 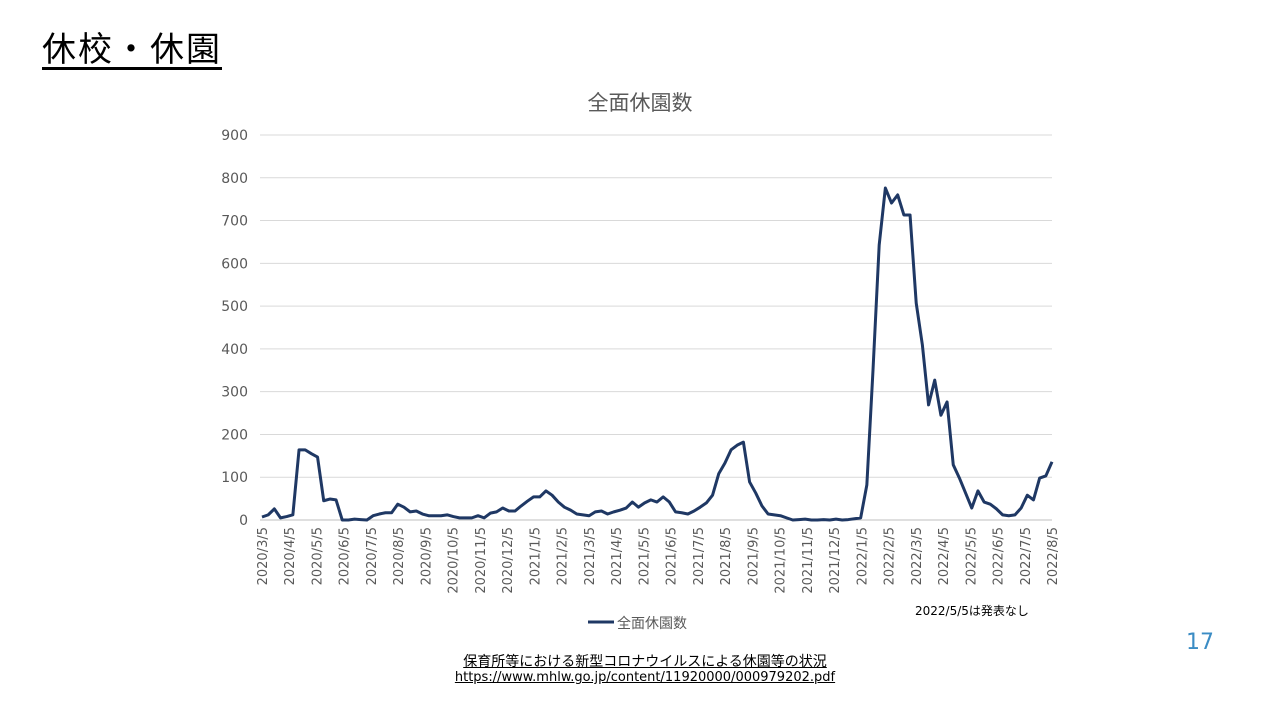 I want to click on x-tick-label: 2020/8/5, so click(x=399, y=556).